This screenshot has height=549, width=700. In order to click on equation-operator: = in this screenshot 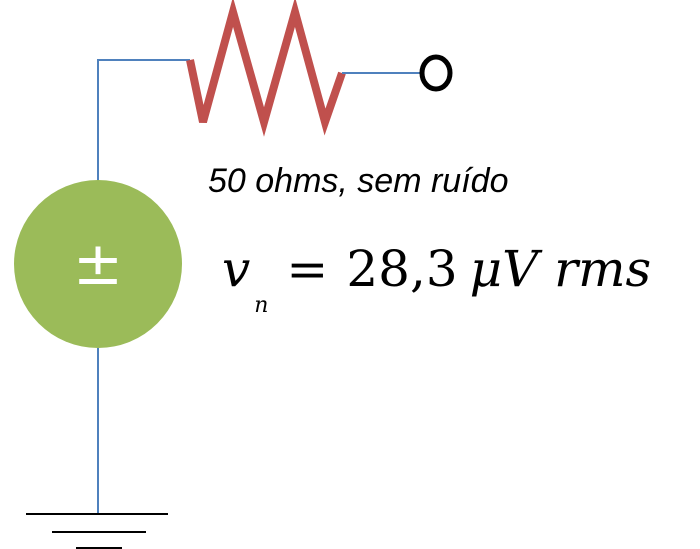, I will do `click(307, 269)`.